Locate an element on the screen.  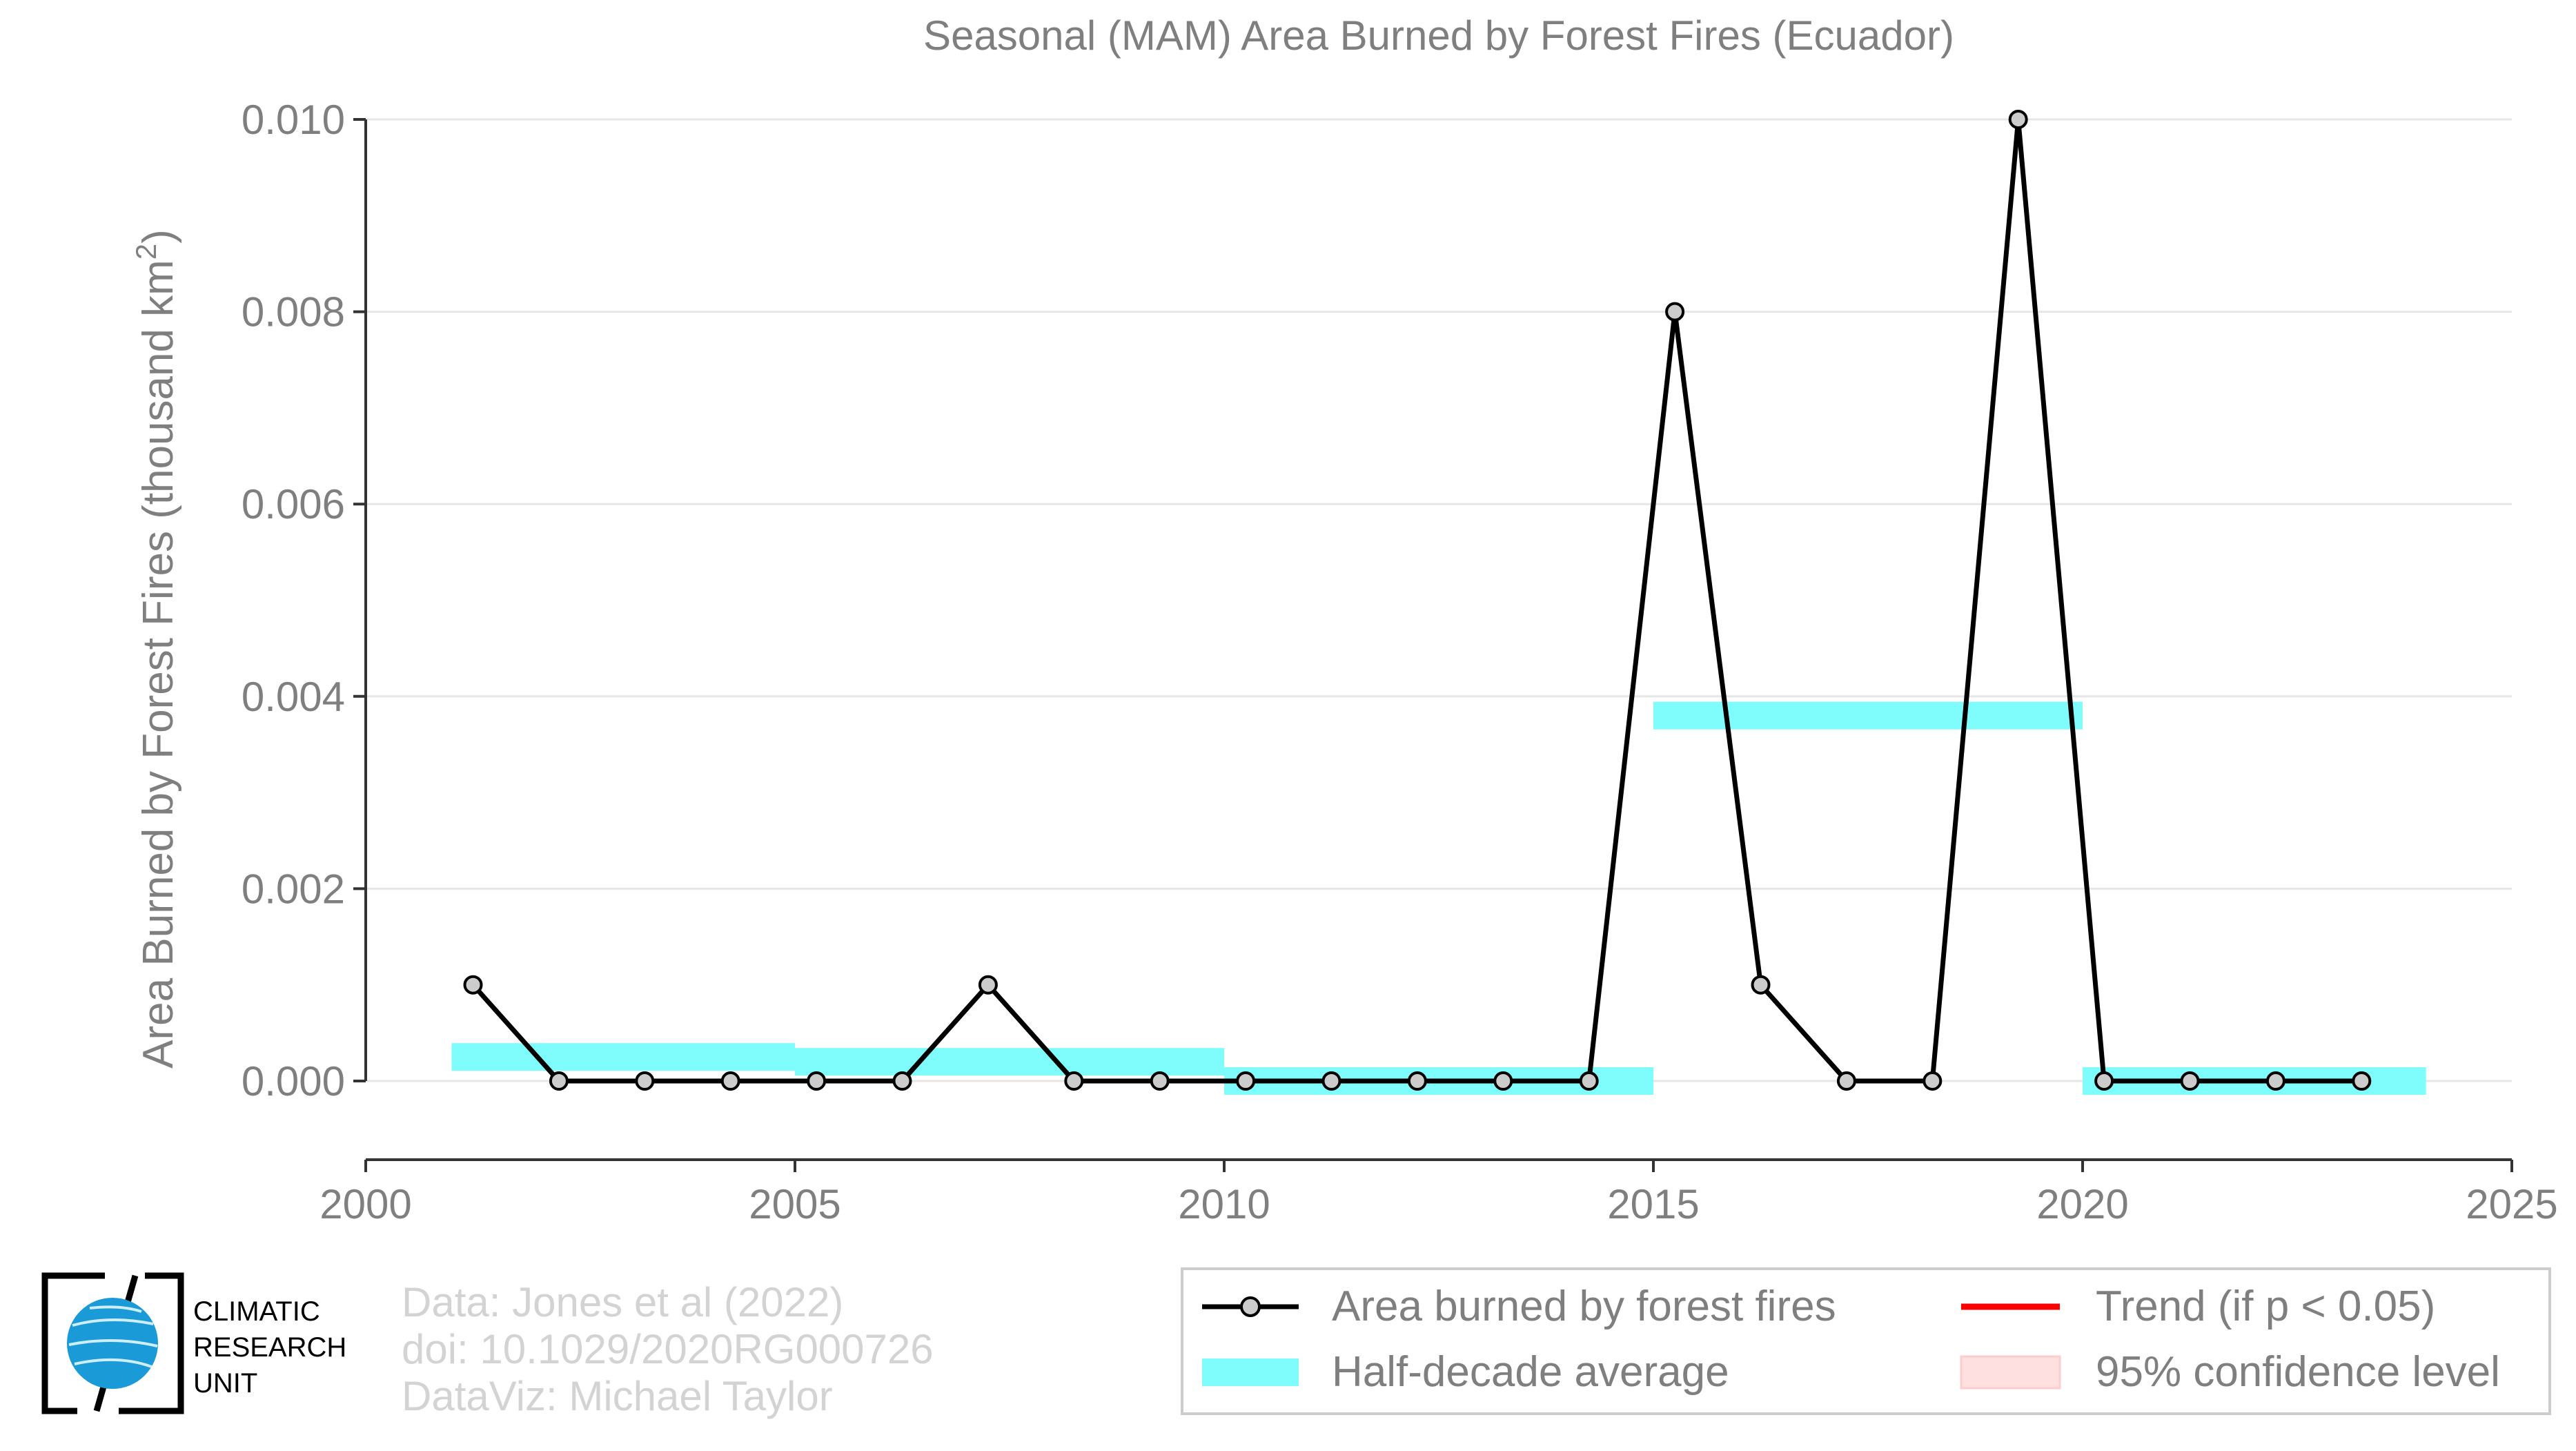
legend-label-confidence: 95% confidence level is located at coordinates (2298, 1372).